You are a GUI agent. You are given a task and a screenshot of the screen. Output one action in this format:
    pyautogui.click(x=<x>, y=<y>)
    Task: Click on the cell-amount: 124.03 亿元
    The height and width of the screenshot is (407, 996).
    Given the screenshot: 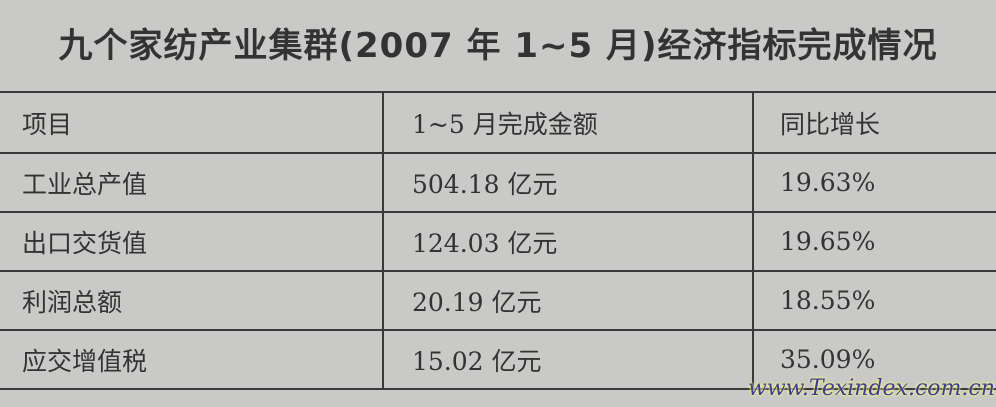 What is the action you would take?
    pyautogui.click(x=568, y=241)
    